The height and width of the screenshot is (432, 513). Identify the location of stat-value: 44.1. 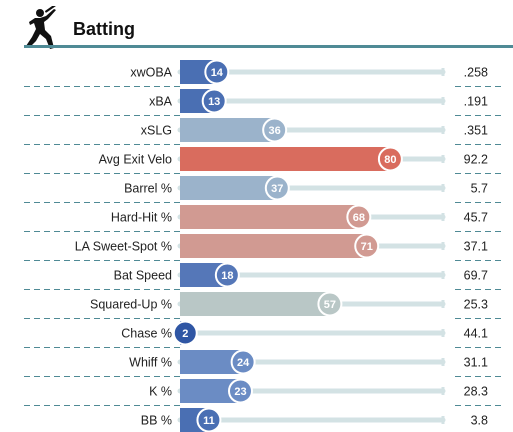
(476, 334).